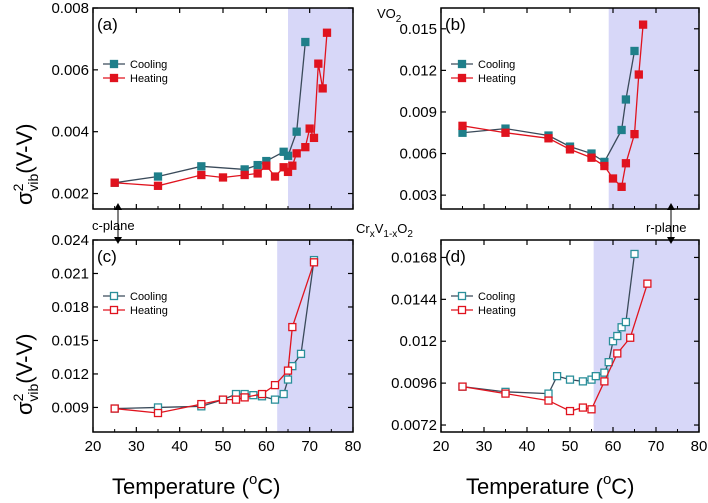 This screenshot has height=503, width=708. Describe the element at coordinates (70, 307) in the screenshot. I see `y-tick-label: 0.018` at that location.